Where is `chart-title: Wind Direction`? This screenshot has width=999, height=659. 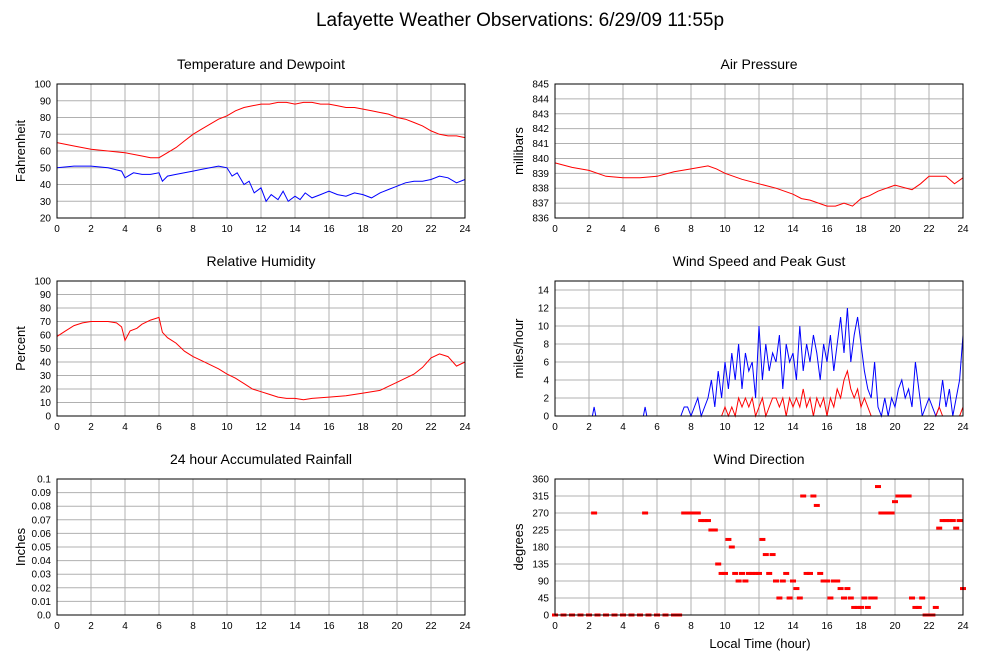 chart-title: Wind Direction is located at coordinates (758, 459).